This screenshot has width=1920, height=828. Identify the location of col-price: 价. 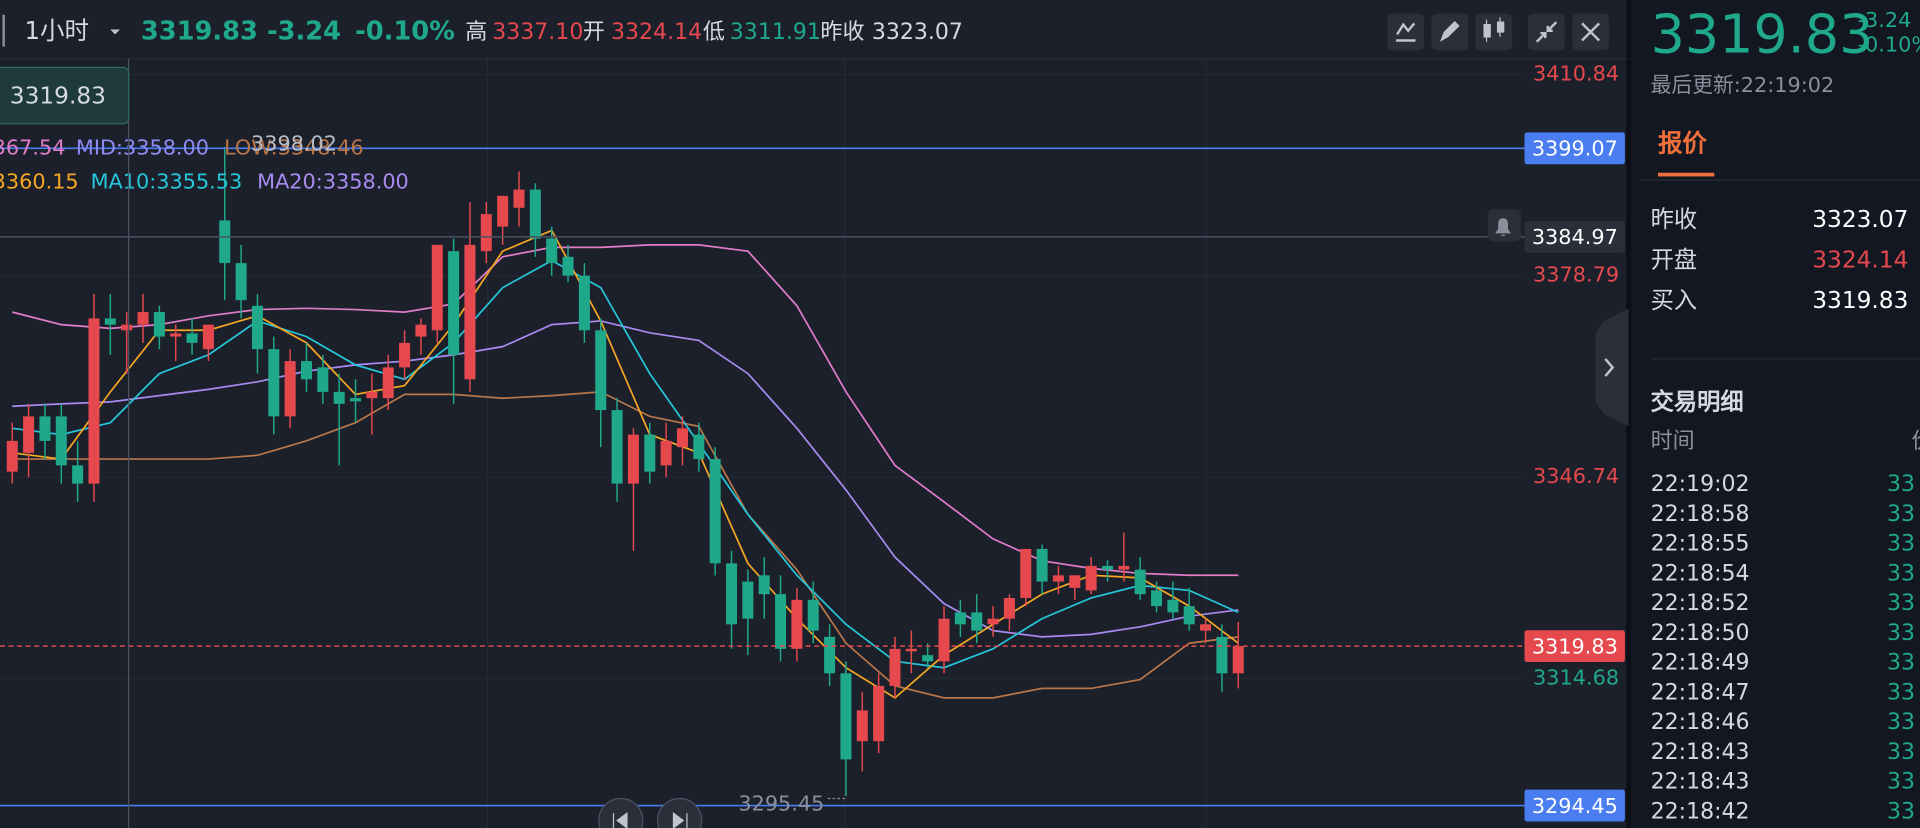
(1915, 441).